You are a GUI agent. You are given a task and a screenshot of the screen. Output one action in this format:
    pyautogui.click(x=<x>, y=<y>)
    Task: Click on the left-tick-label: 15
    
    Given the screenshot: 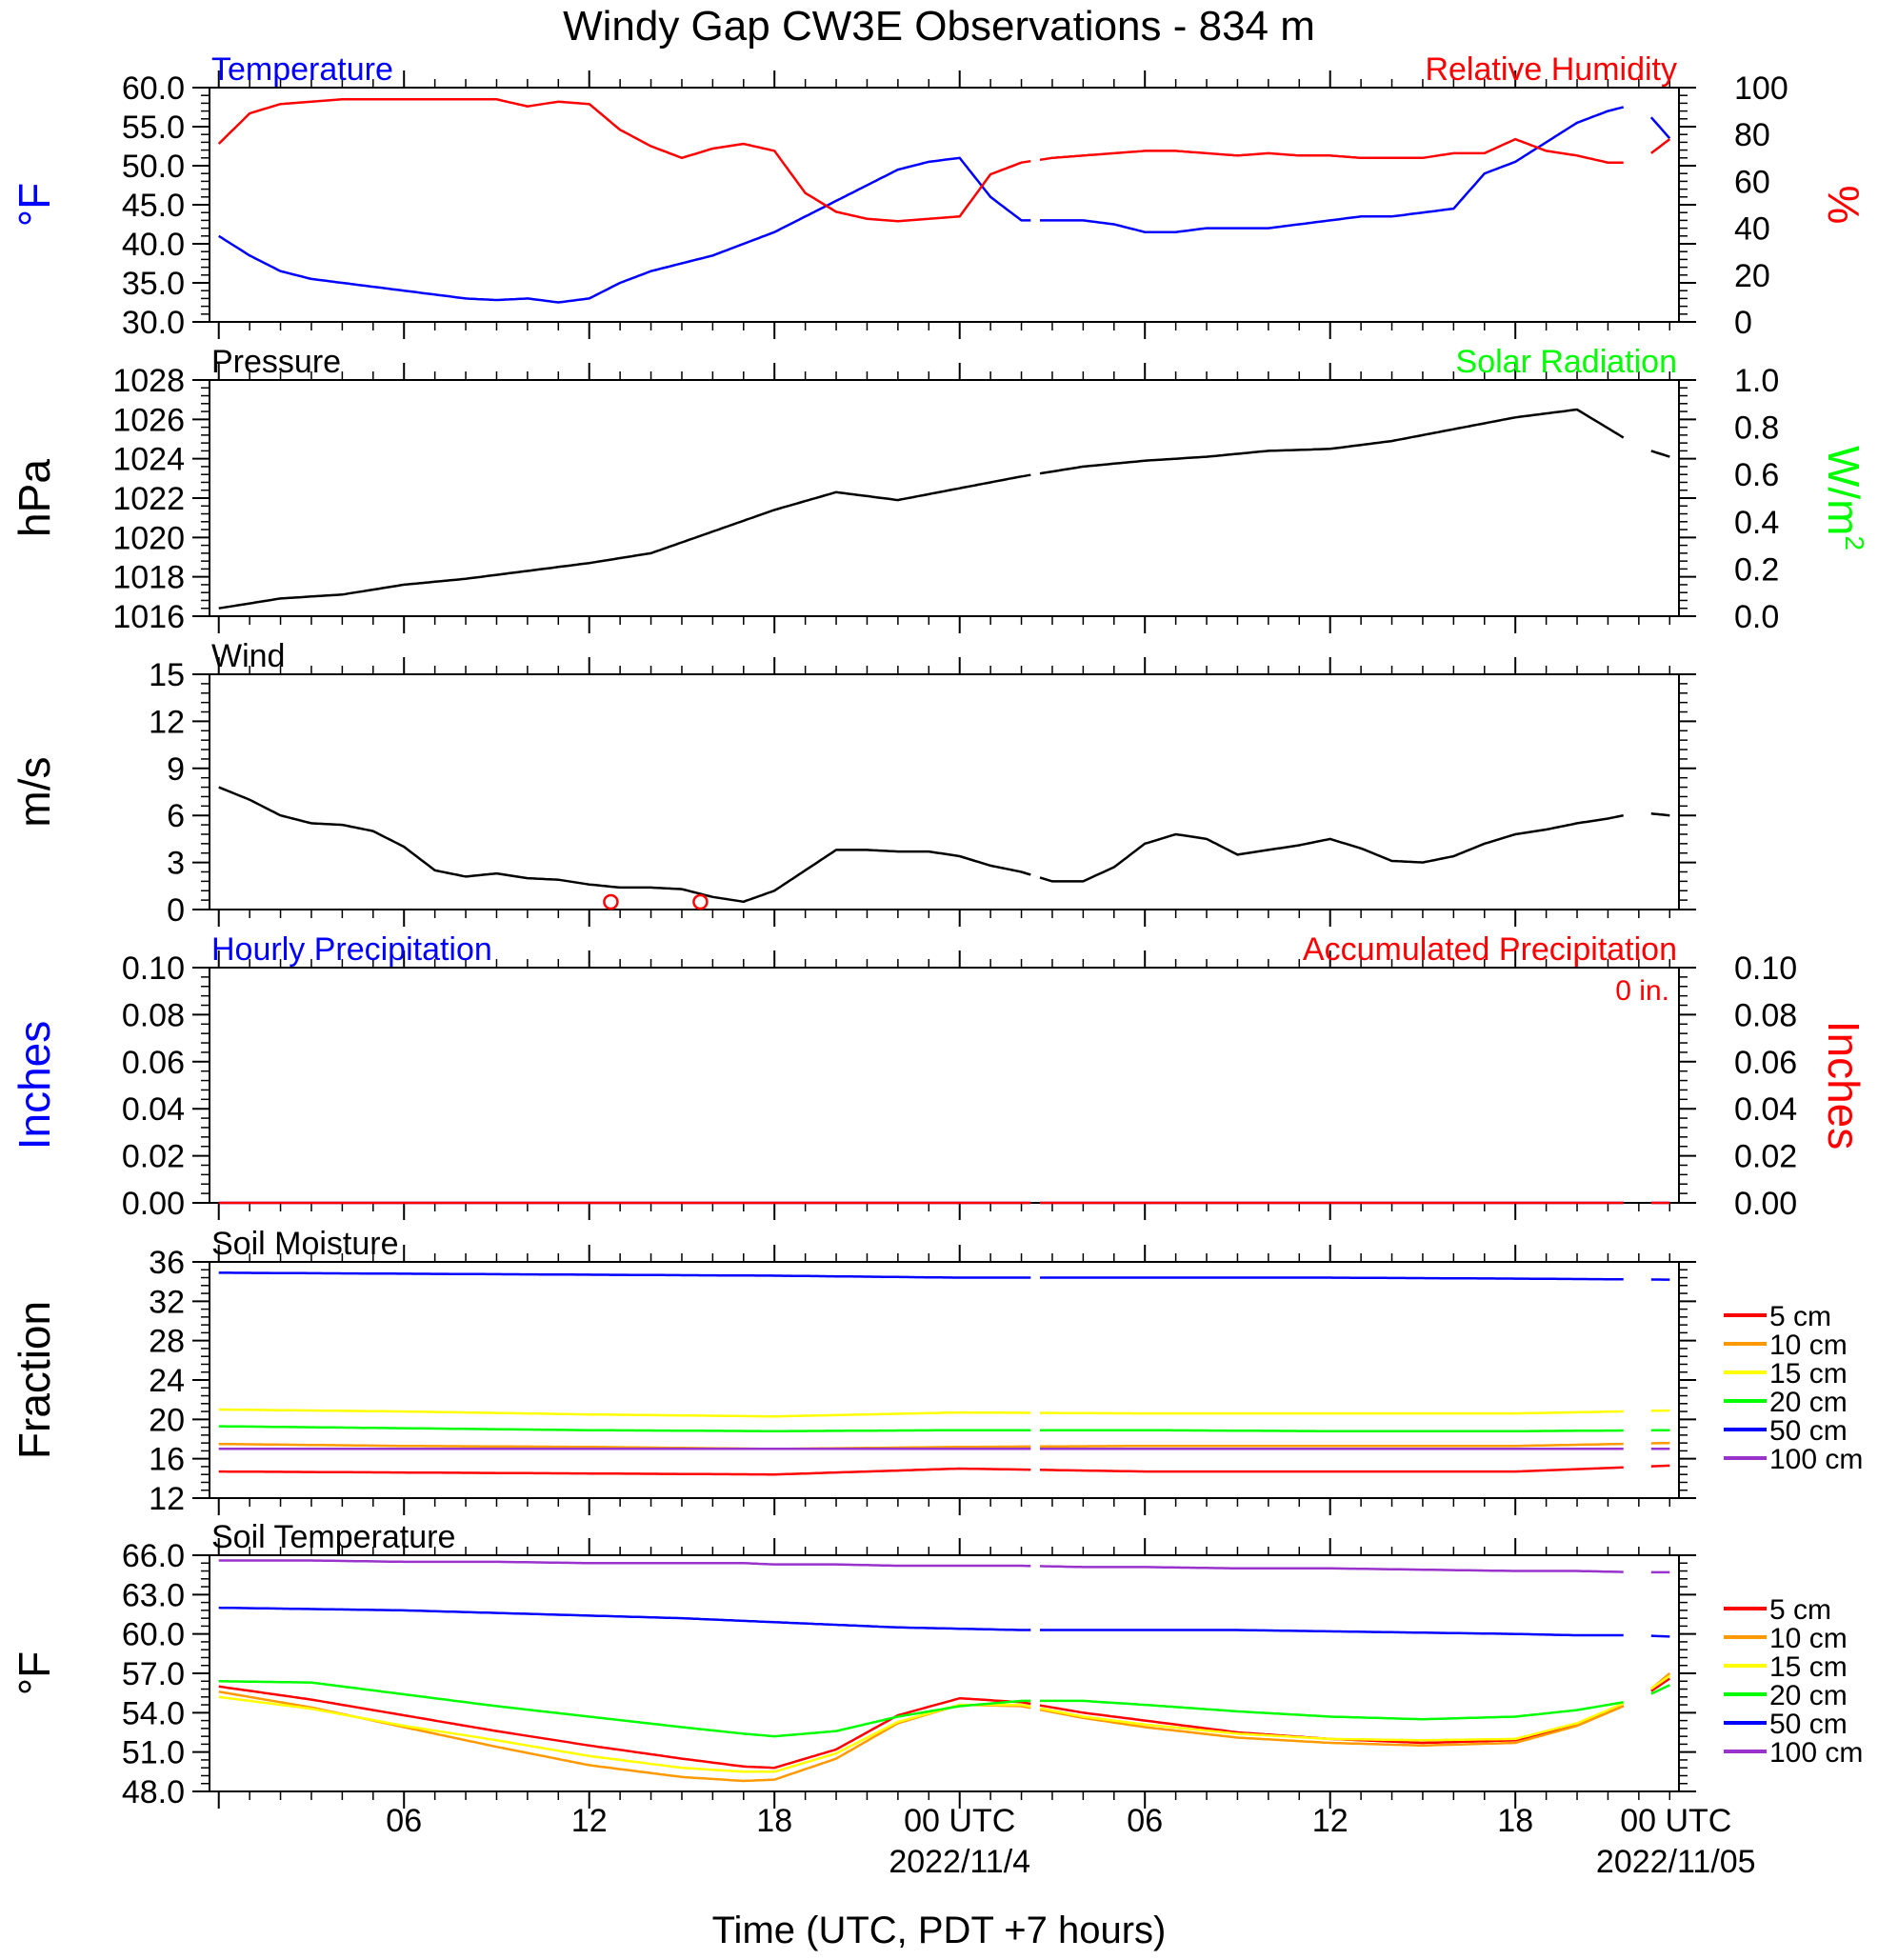 What is the action you would take?
    pyautogui.click(x=167, y=675)
    